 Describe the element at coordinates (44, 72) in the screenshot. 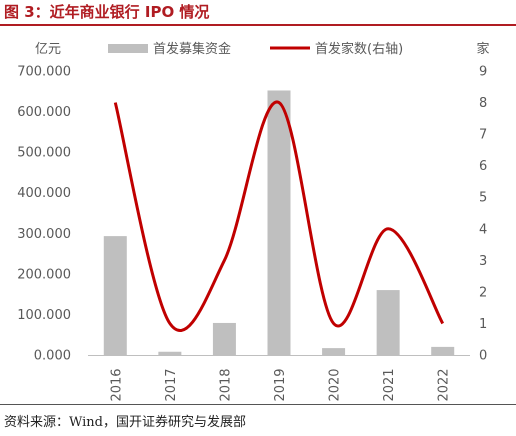

I see `left-tick-label: 700.000` at that location.